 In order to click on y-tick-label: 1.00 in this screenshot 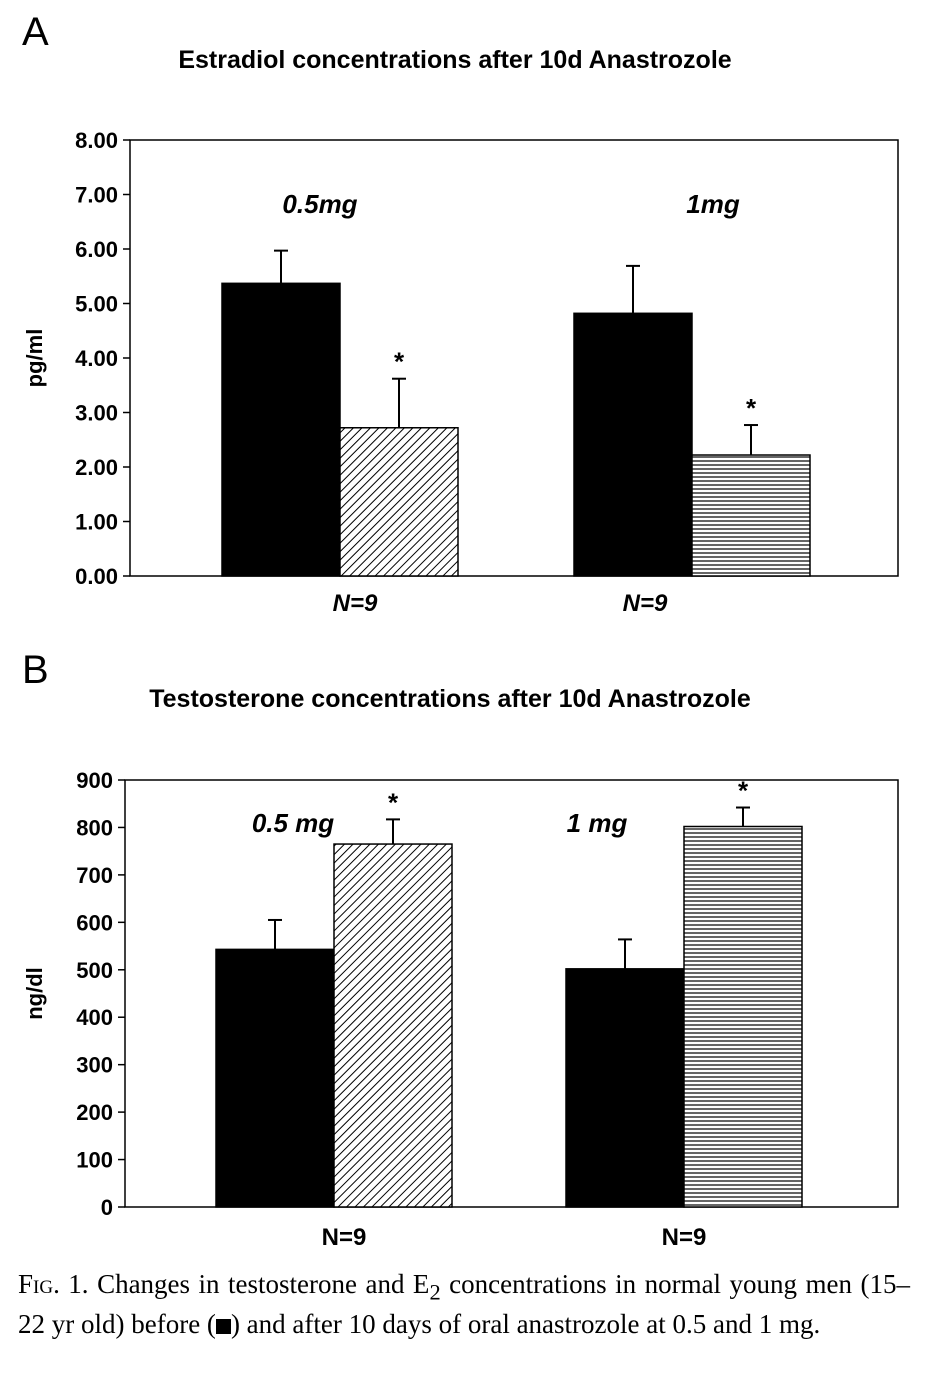, I will do `click(96, 522)`.